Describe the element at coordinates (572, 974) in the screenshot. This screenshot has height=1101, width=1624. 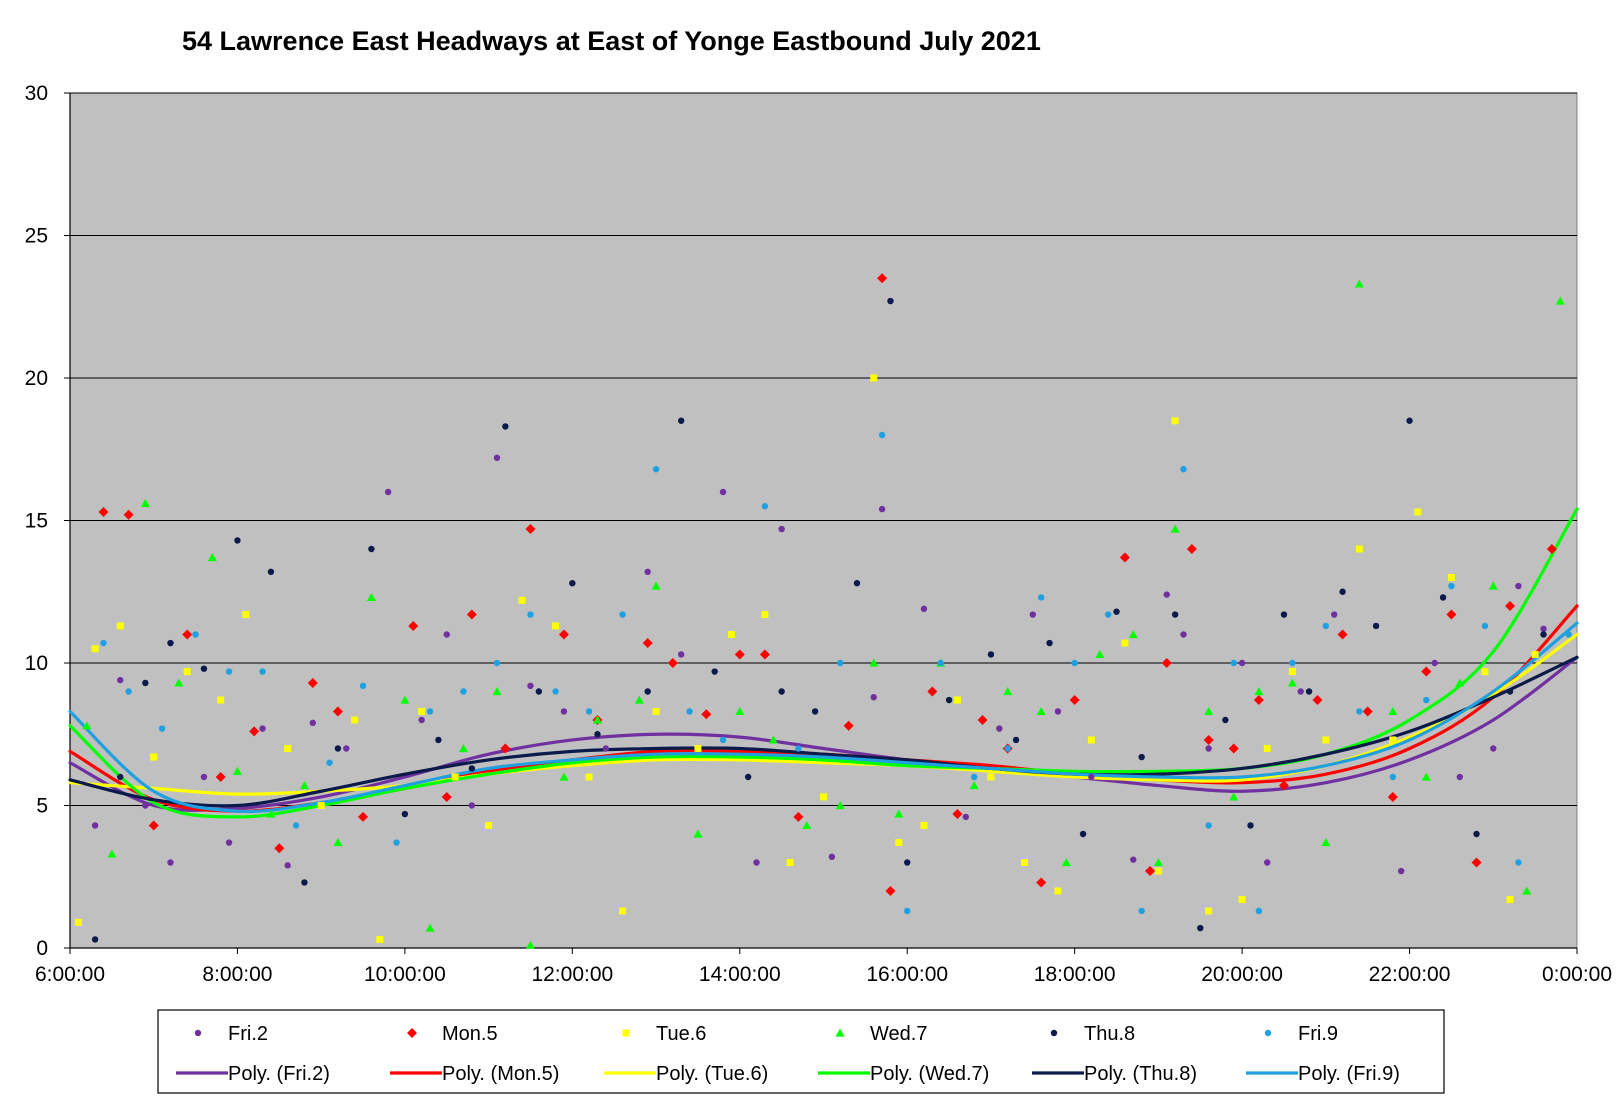
I see `x-tick-label: 12:00:00` at that location.